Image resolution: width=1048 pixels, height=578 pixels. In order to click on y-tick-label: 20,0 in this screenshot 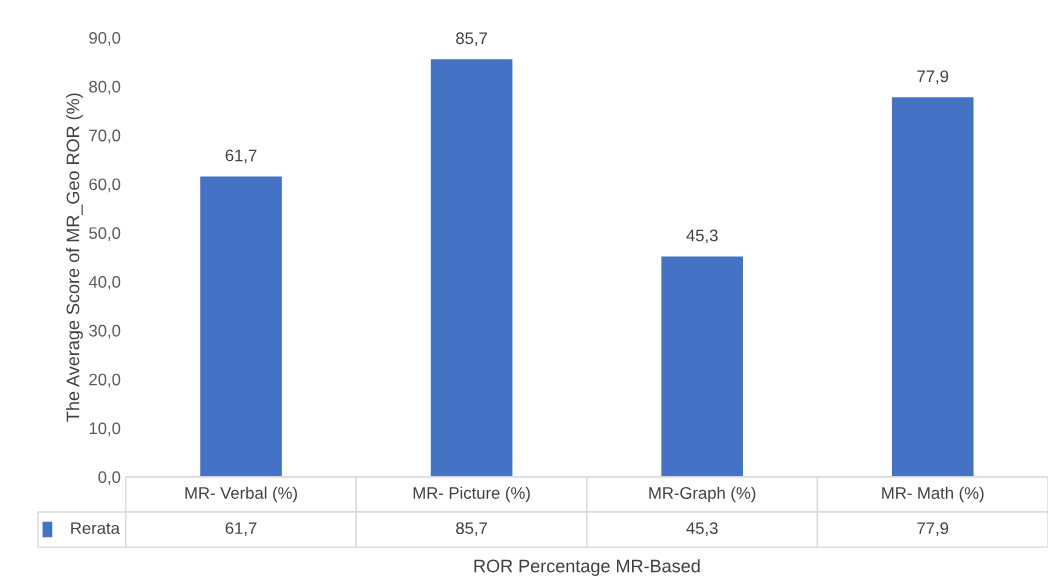, I will do `click(105, 380)`.